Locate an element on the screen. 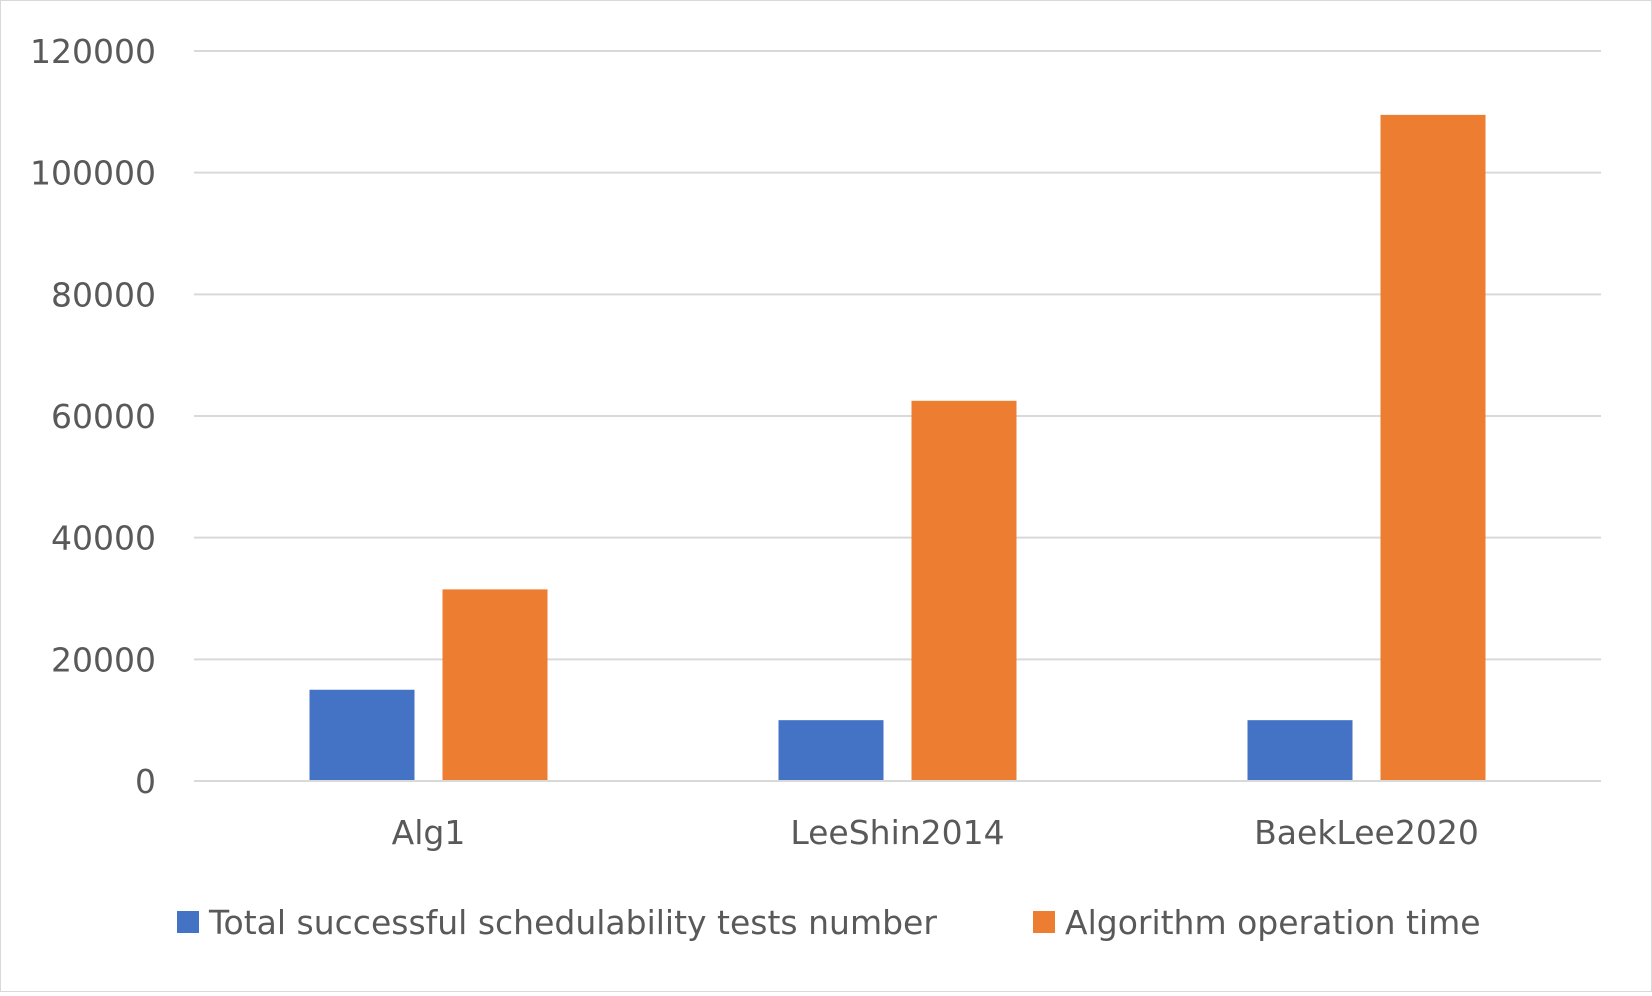  y-tick-label: 80000 is located at coordinates (103, 294).